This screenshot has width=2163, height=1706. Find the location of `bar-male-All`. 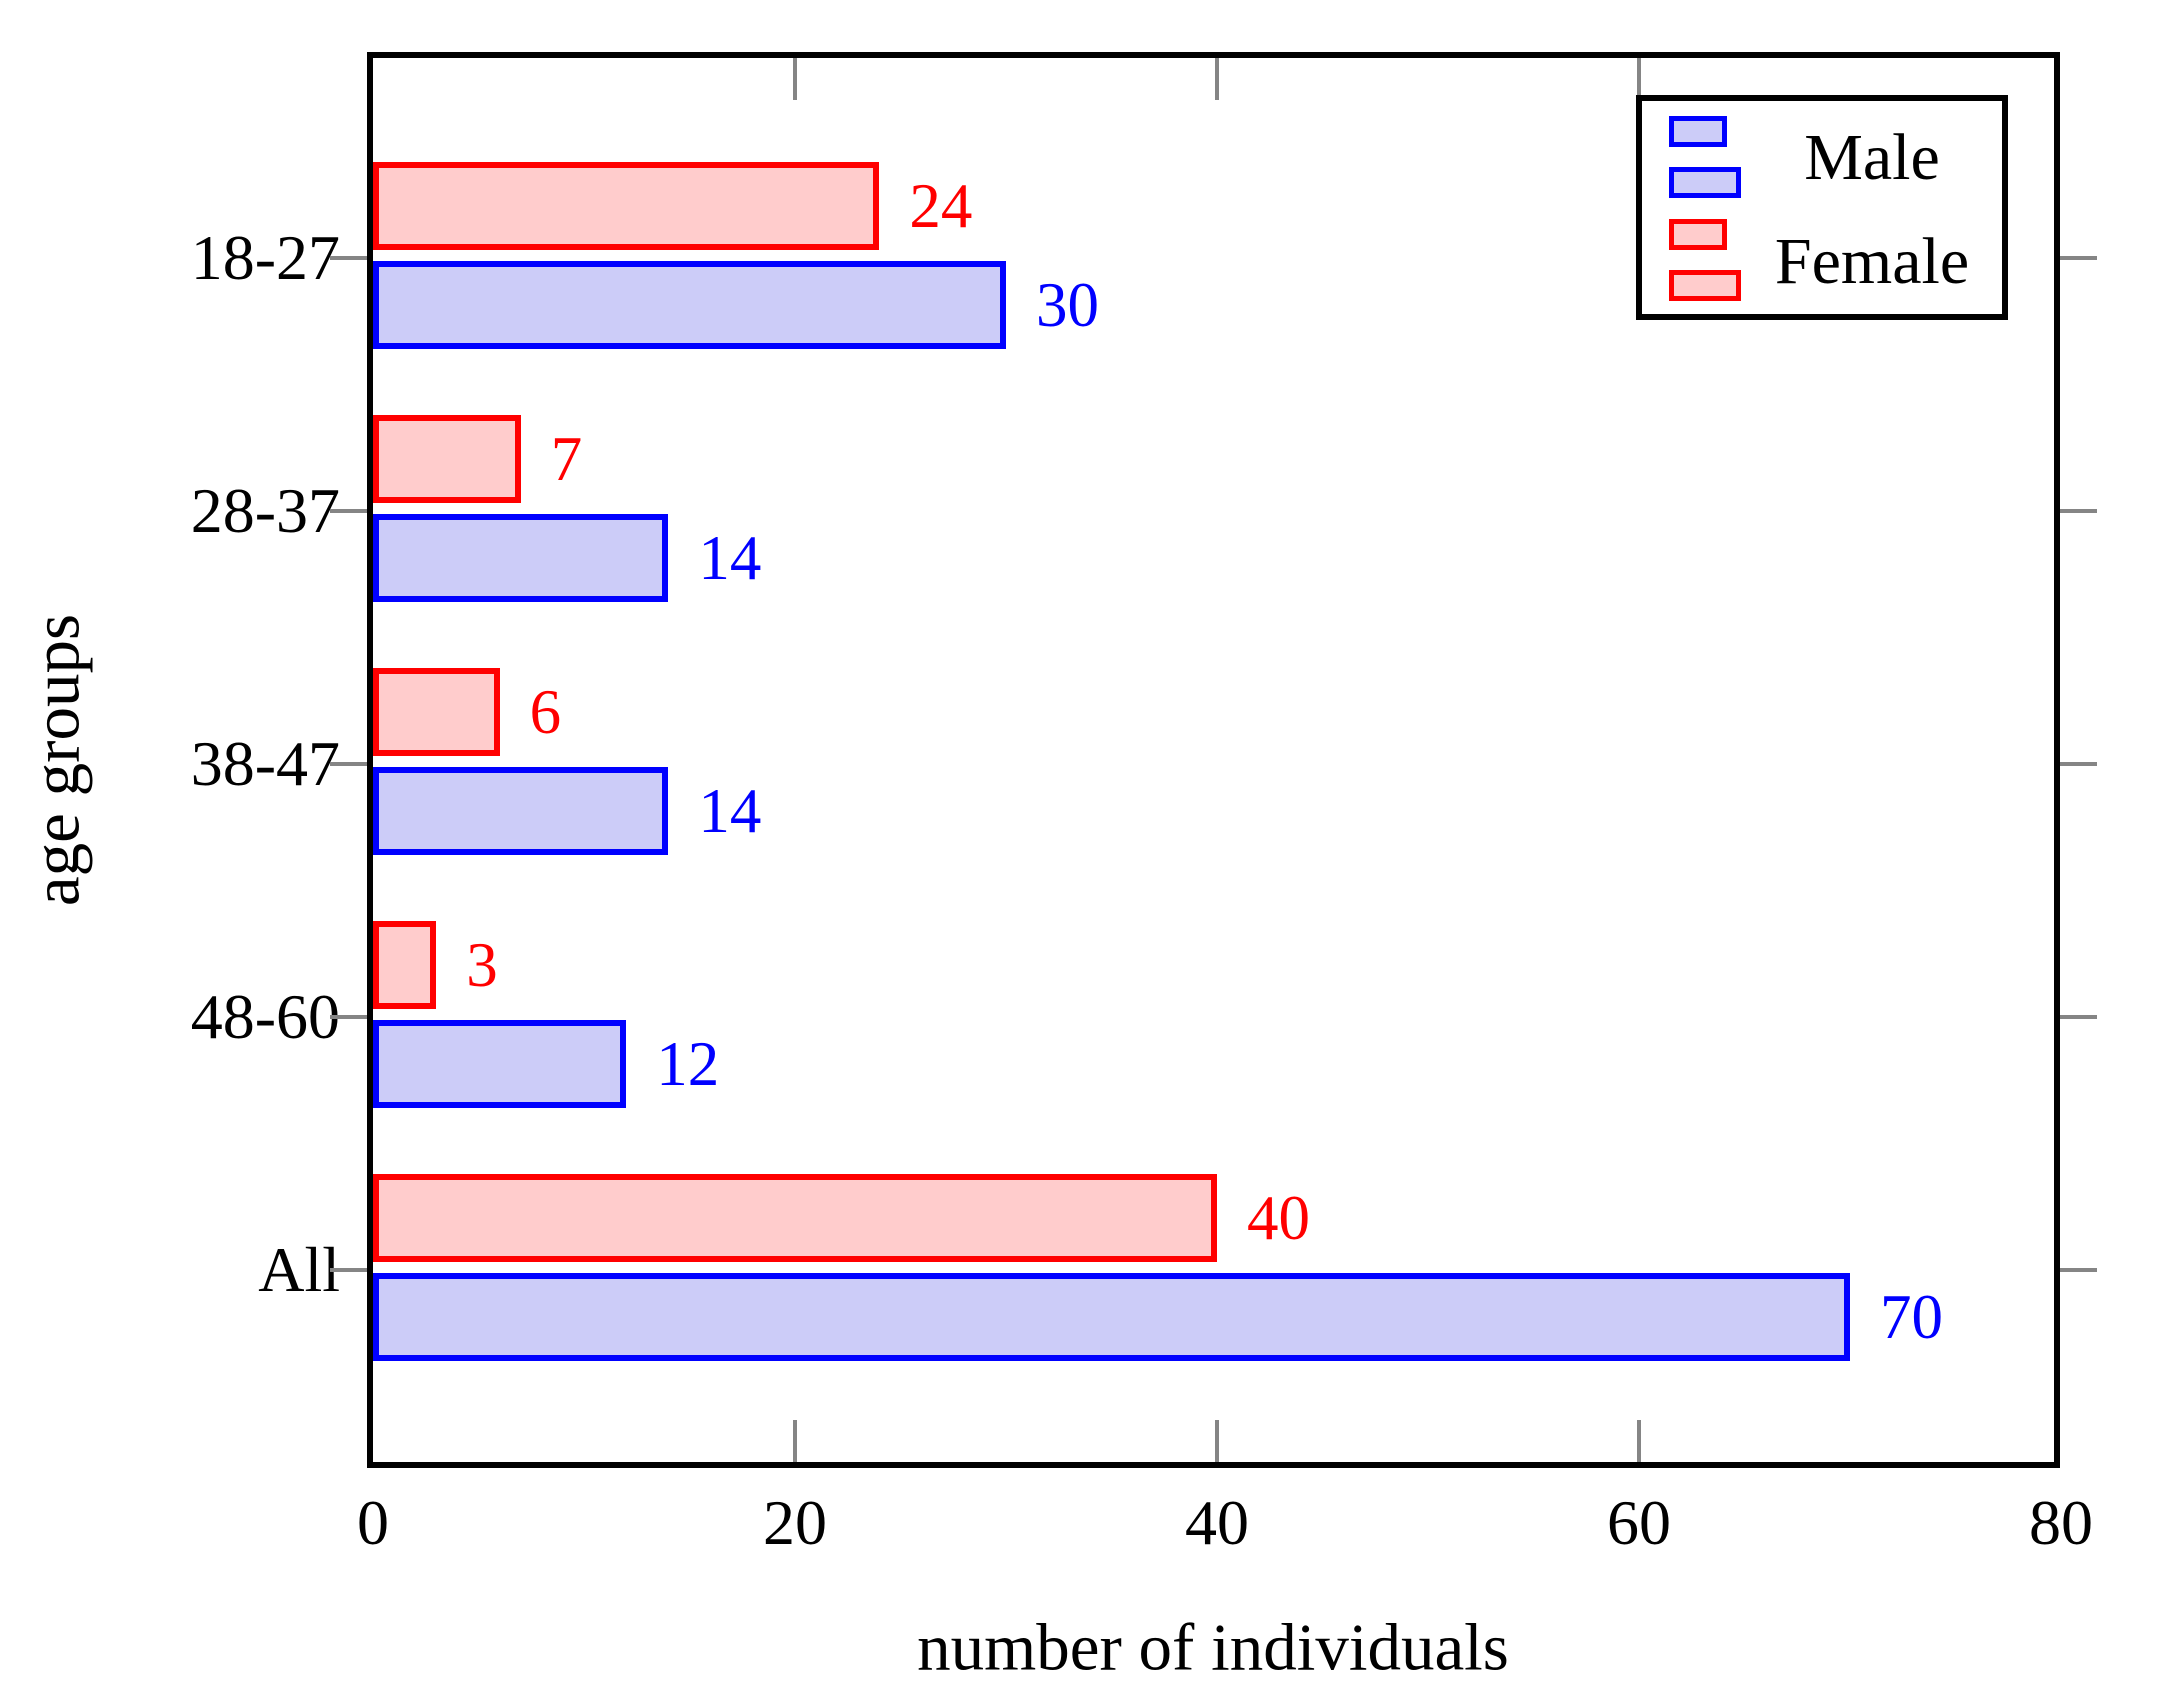

bar-male-All is located at coordinates (1111, 1317).